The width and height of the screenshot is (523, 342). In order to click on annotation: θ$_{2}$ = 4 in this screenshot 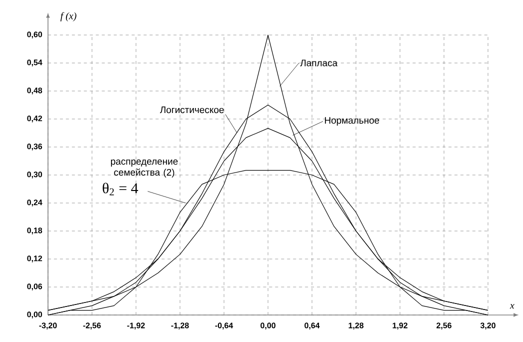, I will do `click(120, 189)`.